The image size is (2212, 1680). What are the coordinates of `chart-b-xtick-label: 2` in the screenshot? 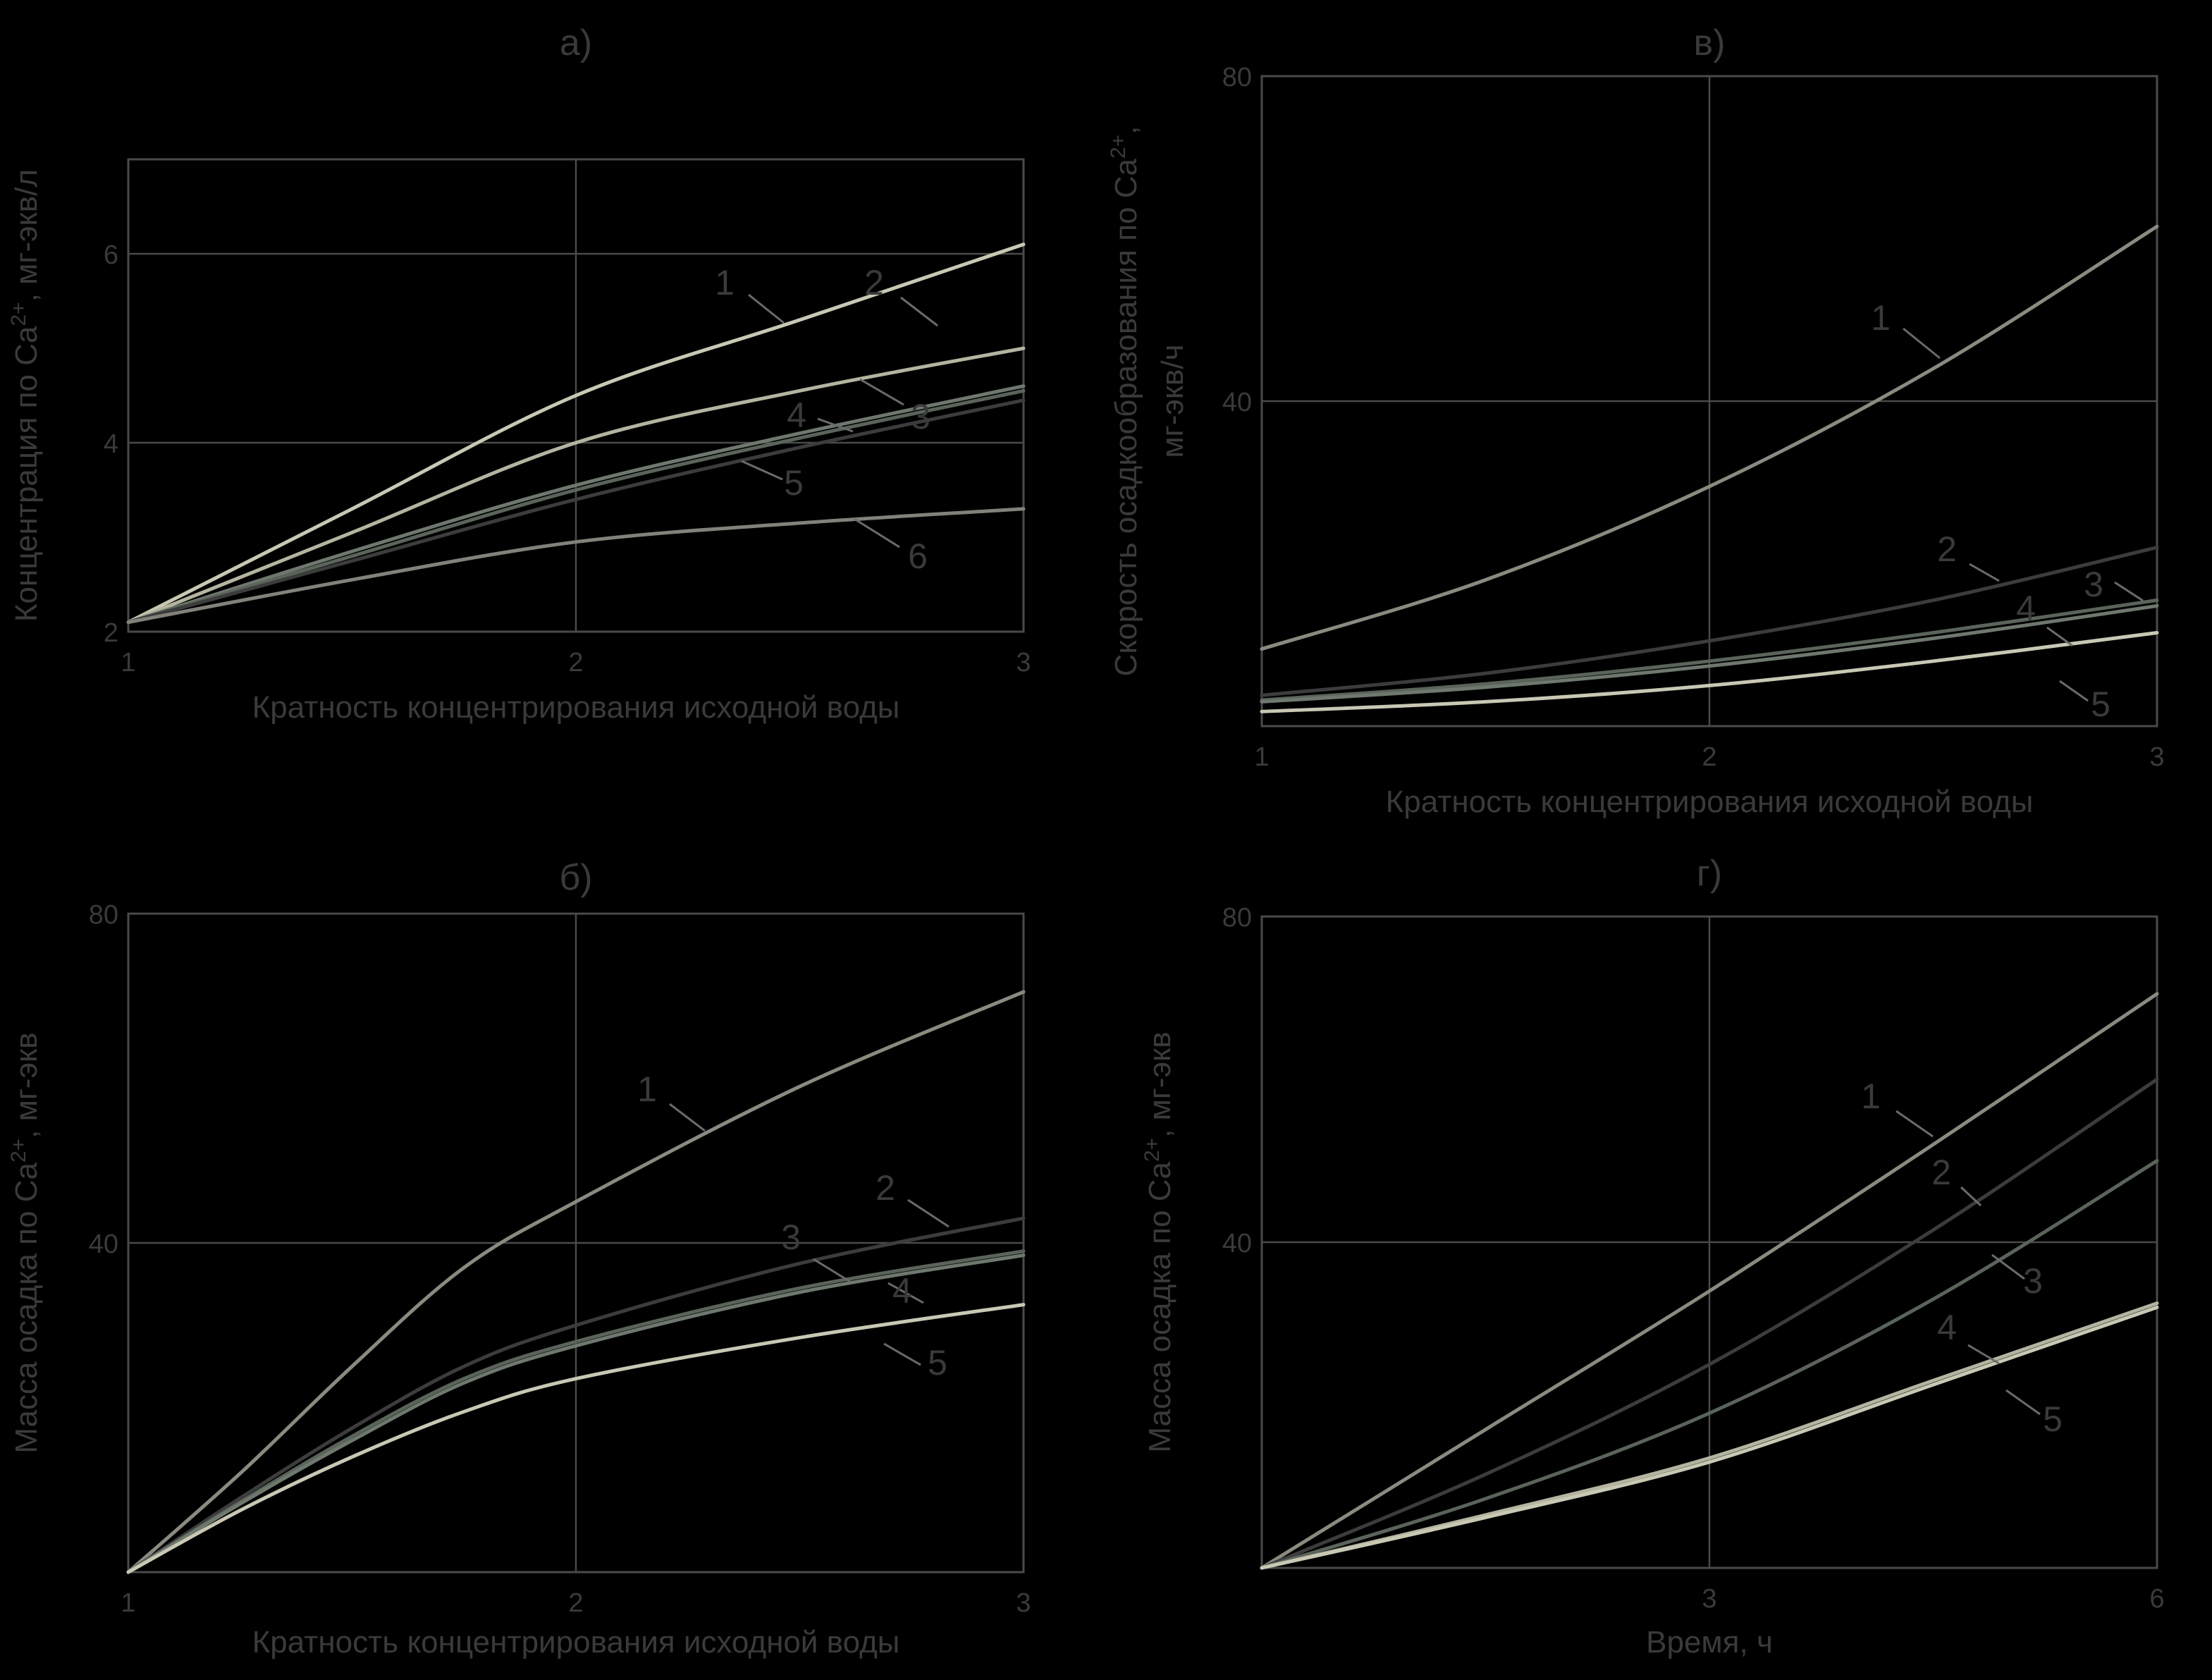 It's located at (575, 1603).